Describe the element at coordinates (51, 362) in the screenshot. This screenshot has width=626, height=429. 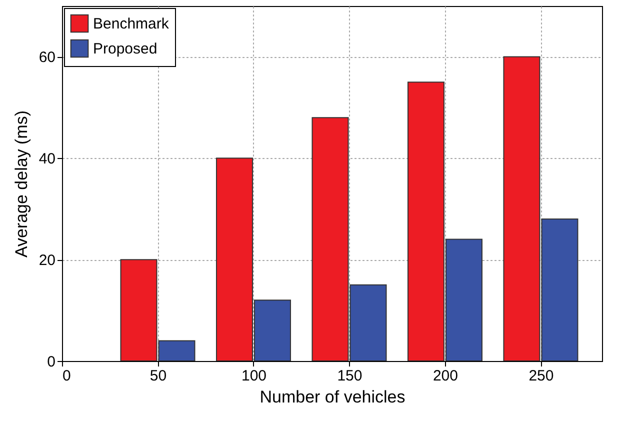
I see `y-tick-label: 0` at that location.